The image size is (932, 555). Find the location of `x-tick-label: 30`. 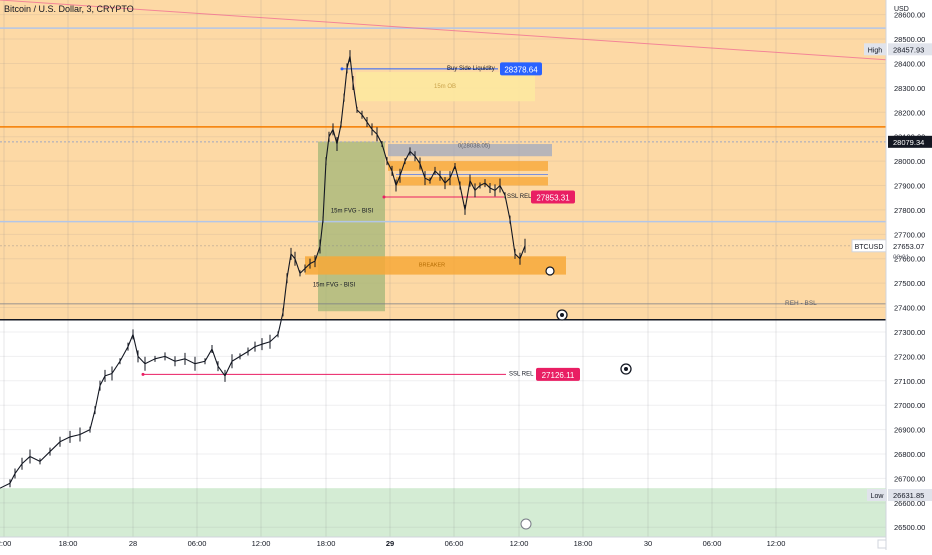

x-tick-label: 30 is located at coordinates (648, 543).